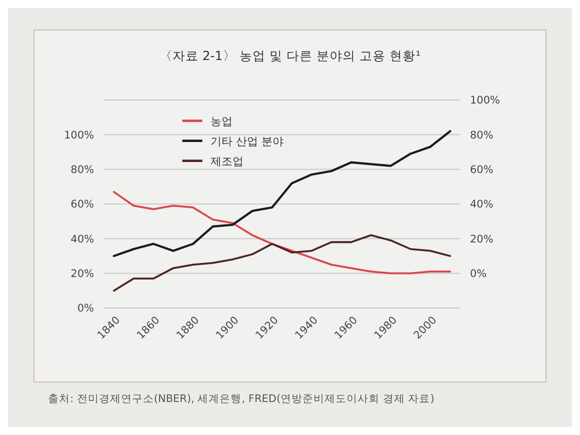 This screenshot has height=435, width=580. Describe the element at coordinates (227, 161) in the screenshot. I see `legend-label: 제조업` at that location.